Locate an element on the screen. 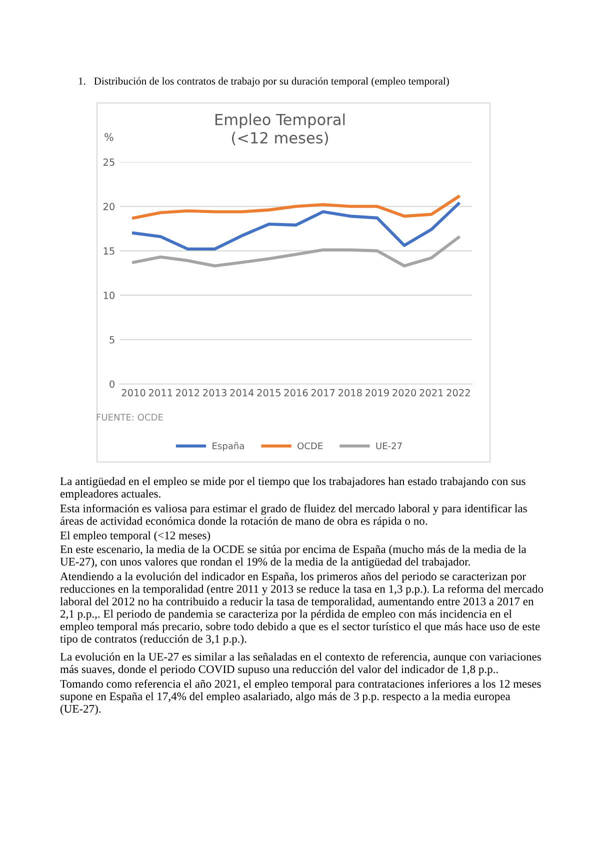 This screenshot has height=848, width=600. x-tick-label: 2013 is located at coordinates (214, 392).